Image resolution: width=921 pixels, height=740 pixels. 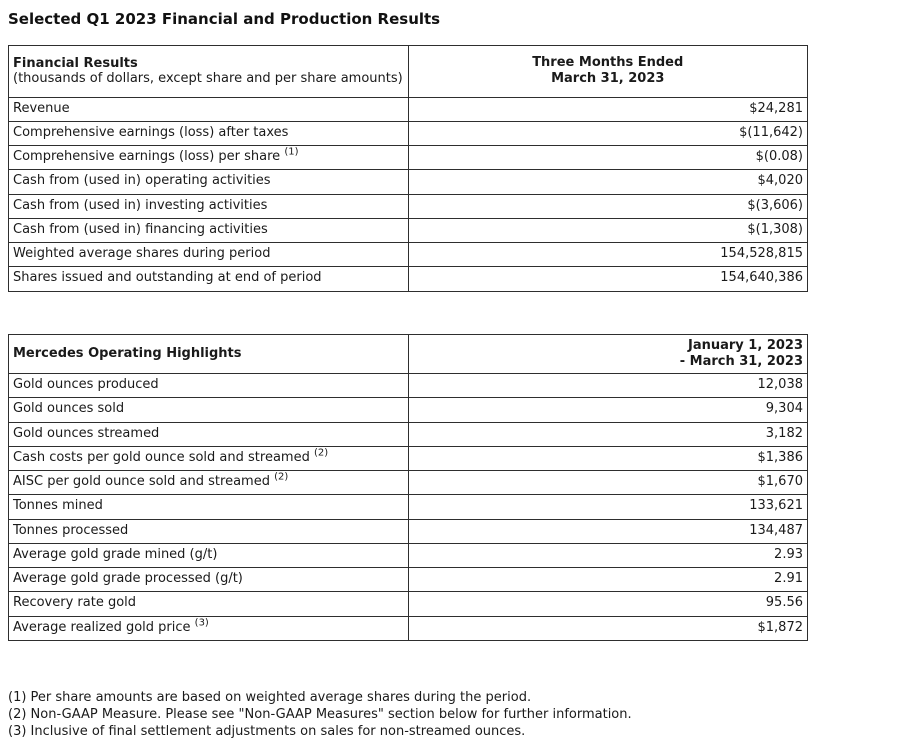 I want to click on row-label: Cash from (used in) financing activities, so click(x=208, y=230).